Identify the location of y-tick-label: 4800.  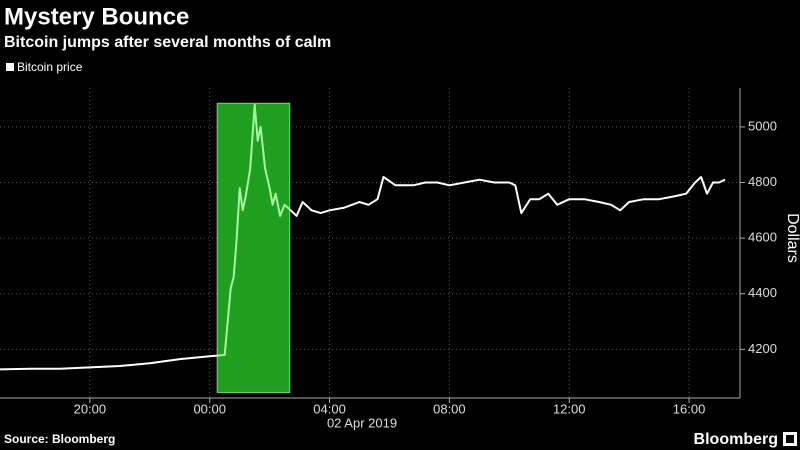
(762, 181).